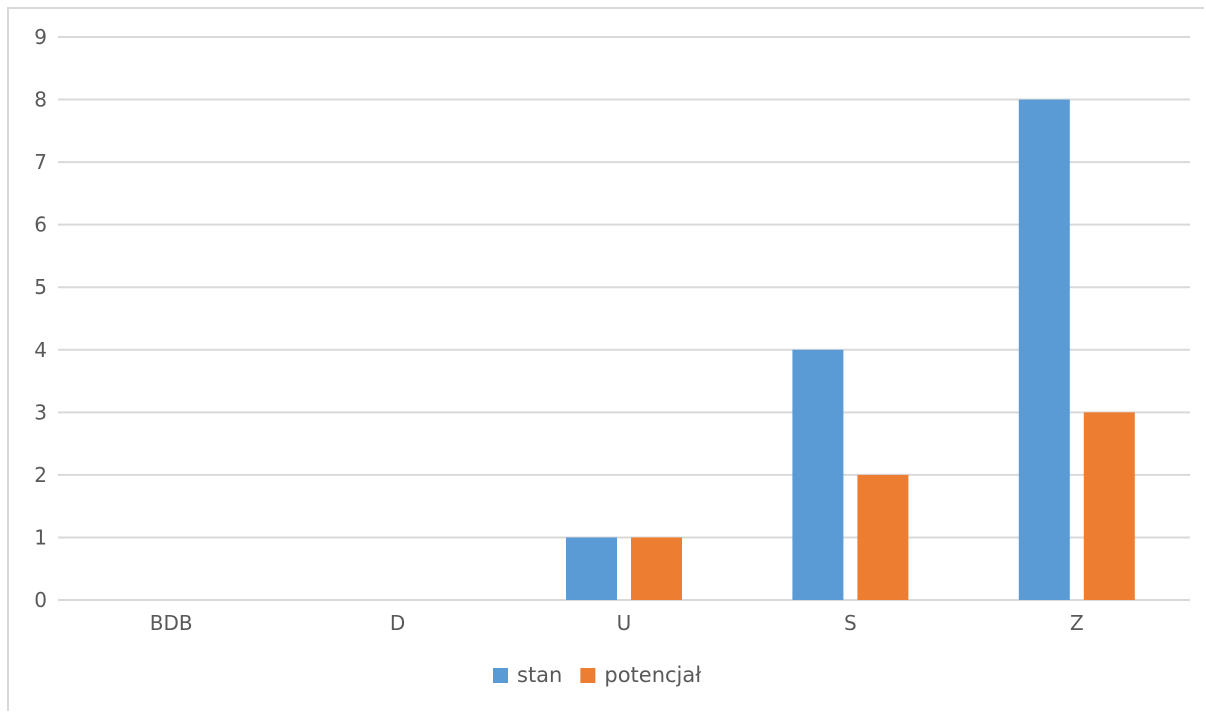 Image resolution: width=1206 pixels, height=713 pixels. What do you see at coordinates (40, 287) in the screenshot?
I see `y-tick-label: 5` at bounding box center [40, 287].